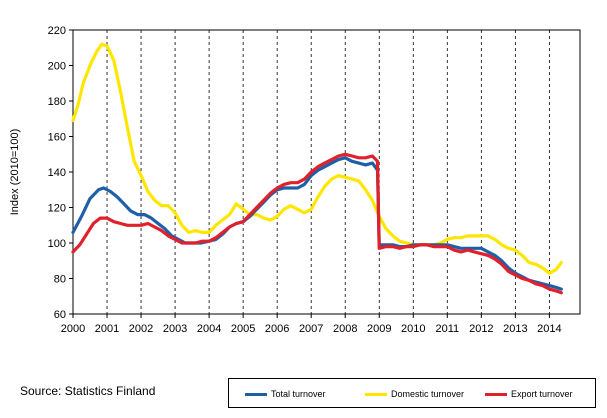 This screenshot has width=607, height=418. I want to click on x-tick-label: 2007, so click(311, 329).